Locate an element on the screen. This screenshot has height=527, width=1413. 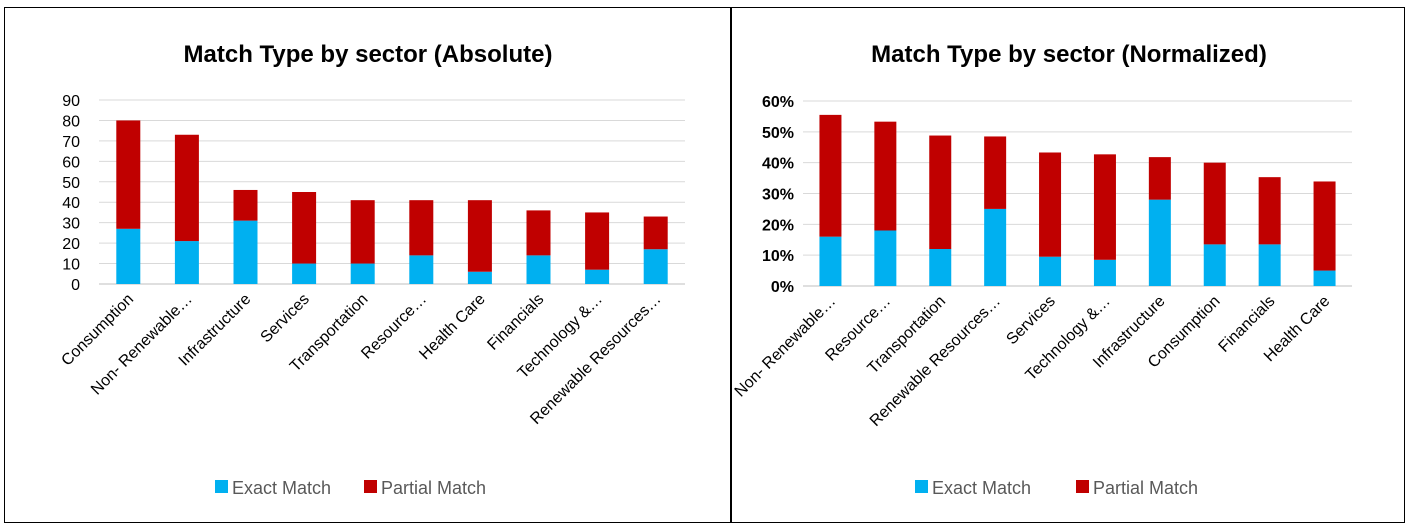
y-tick-label: 60% is located at coordinates (778, 102).